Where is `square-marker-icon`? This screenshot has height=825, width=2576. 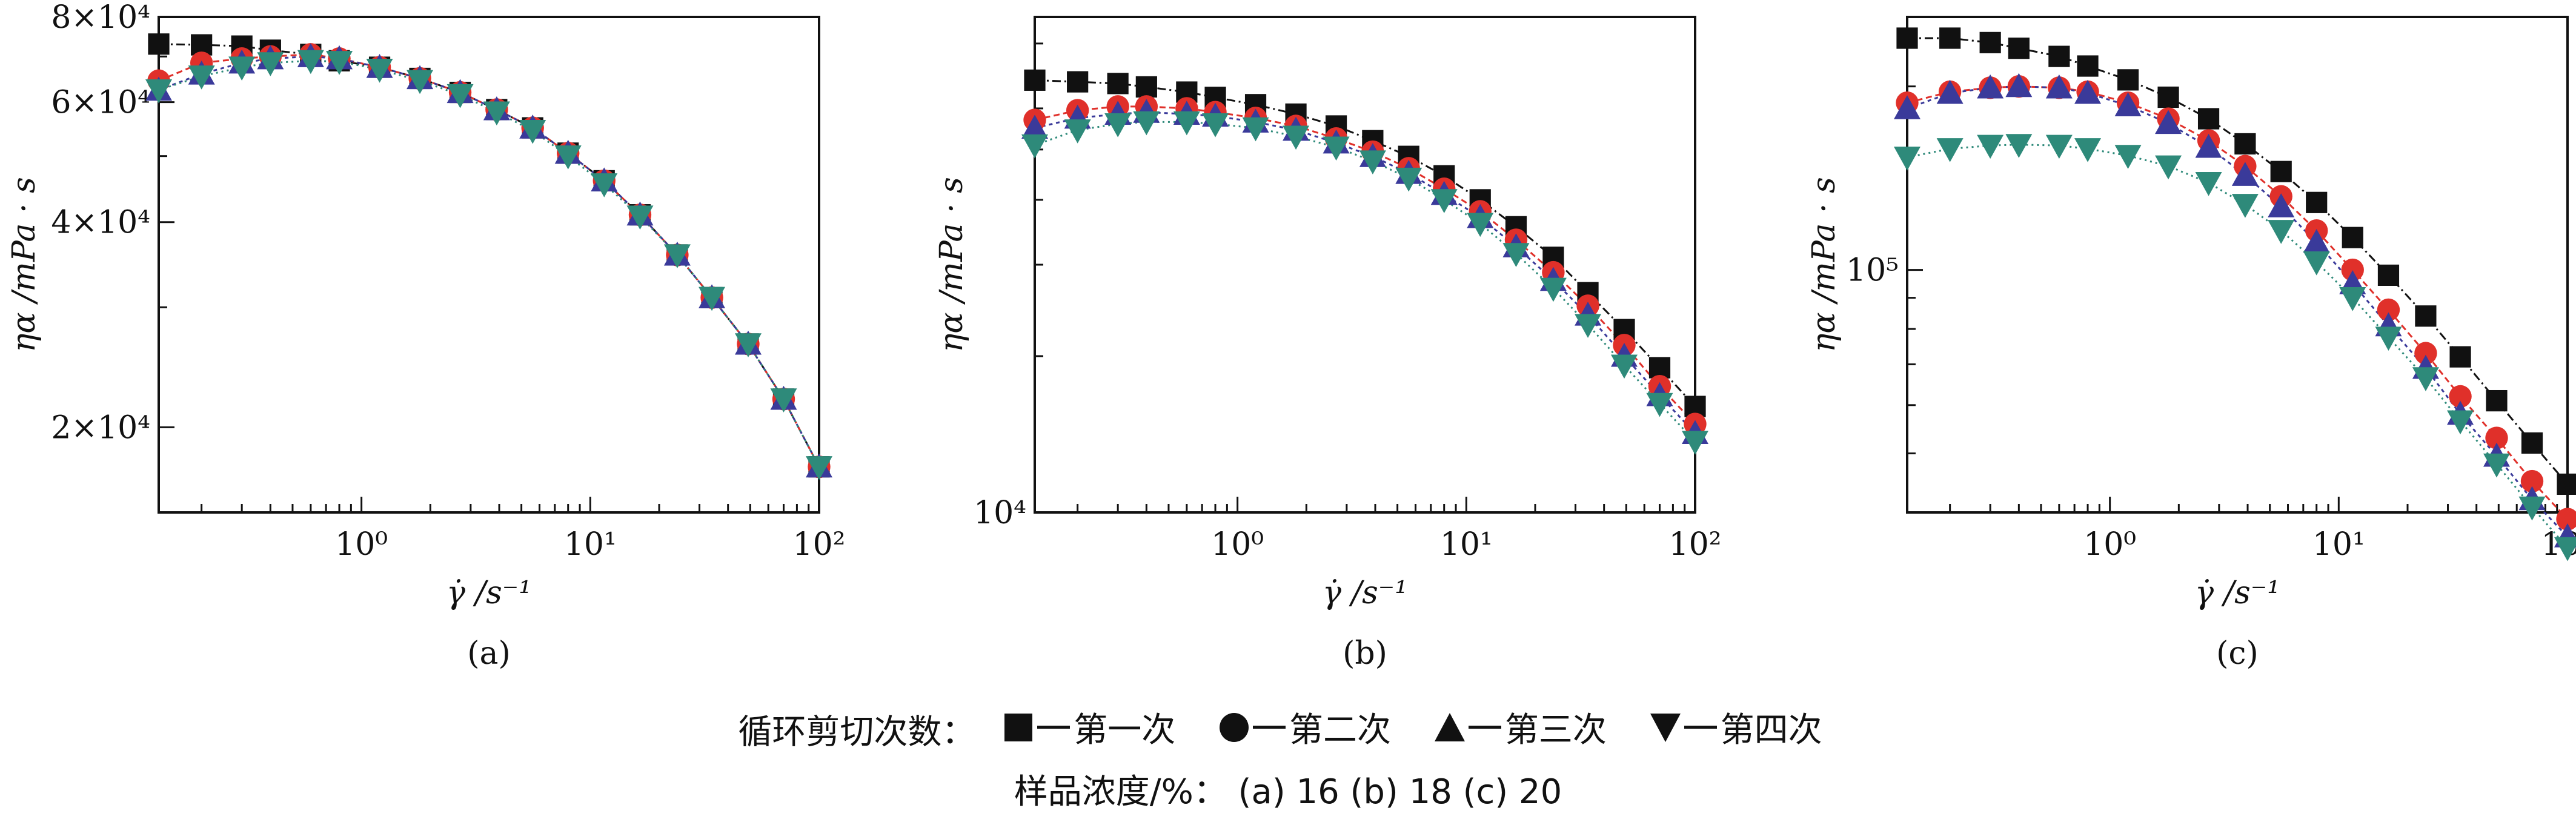 square-marker-icon is located at coordinates (1018, 727).